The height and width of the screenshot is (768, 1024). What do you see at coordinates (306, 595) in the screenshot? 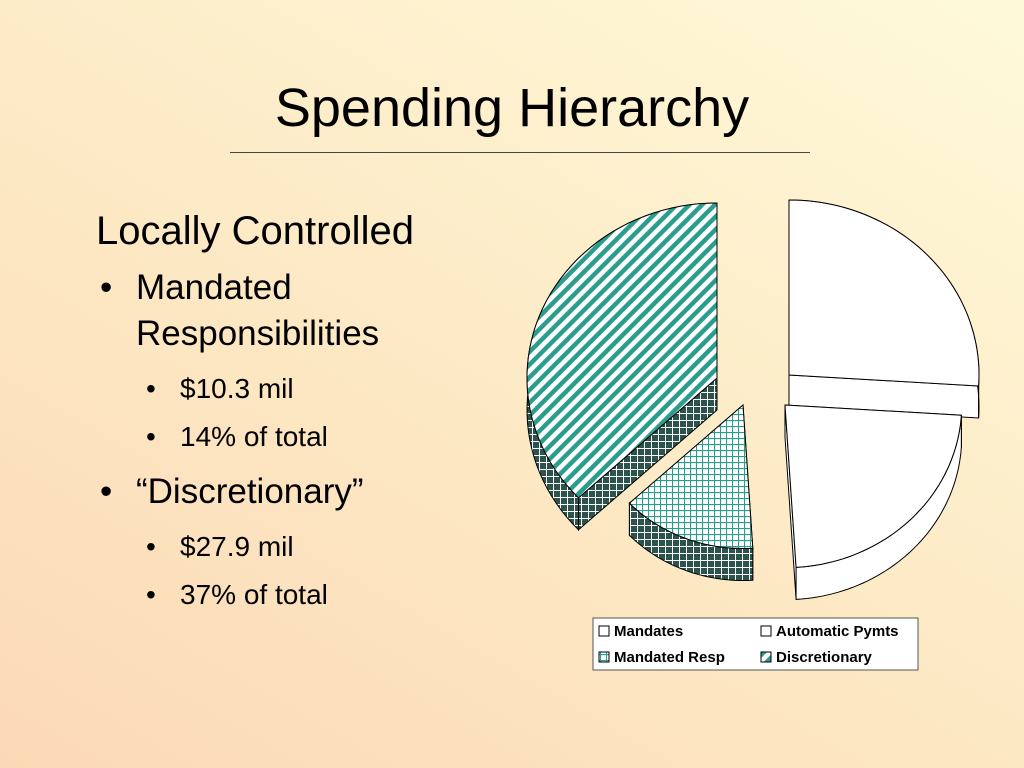
I see `sub-bullet-percent: 37% of total` at bounding box center [306, 595].